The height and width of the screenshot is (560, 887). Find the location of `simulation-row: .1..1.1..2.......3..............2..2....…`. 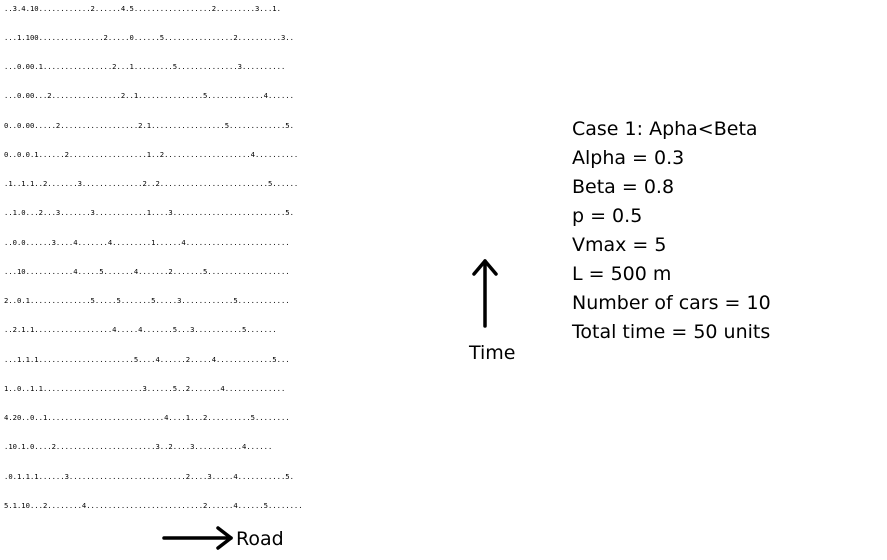

simulation-row: .1..1.1..2.......3..............2..2....… is located at coordinates (151, 183).